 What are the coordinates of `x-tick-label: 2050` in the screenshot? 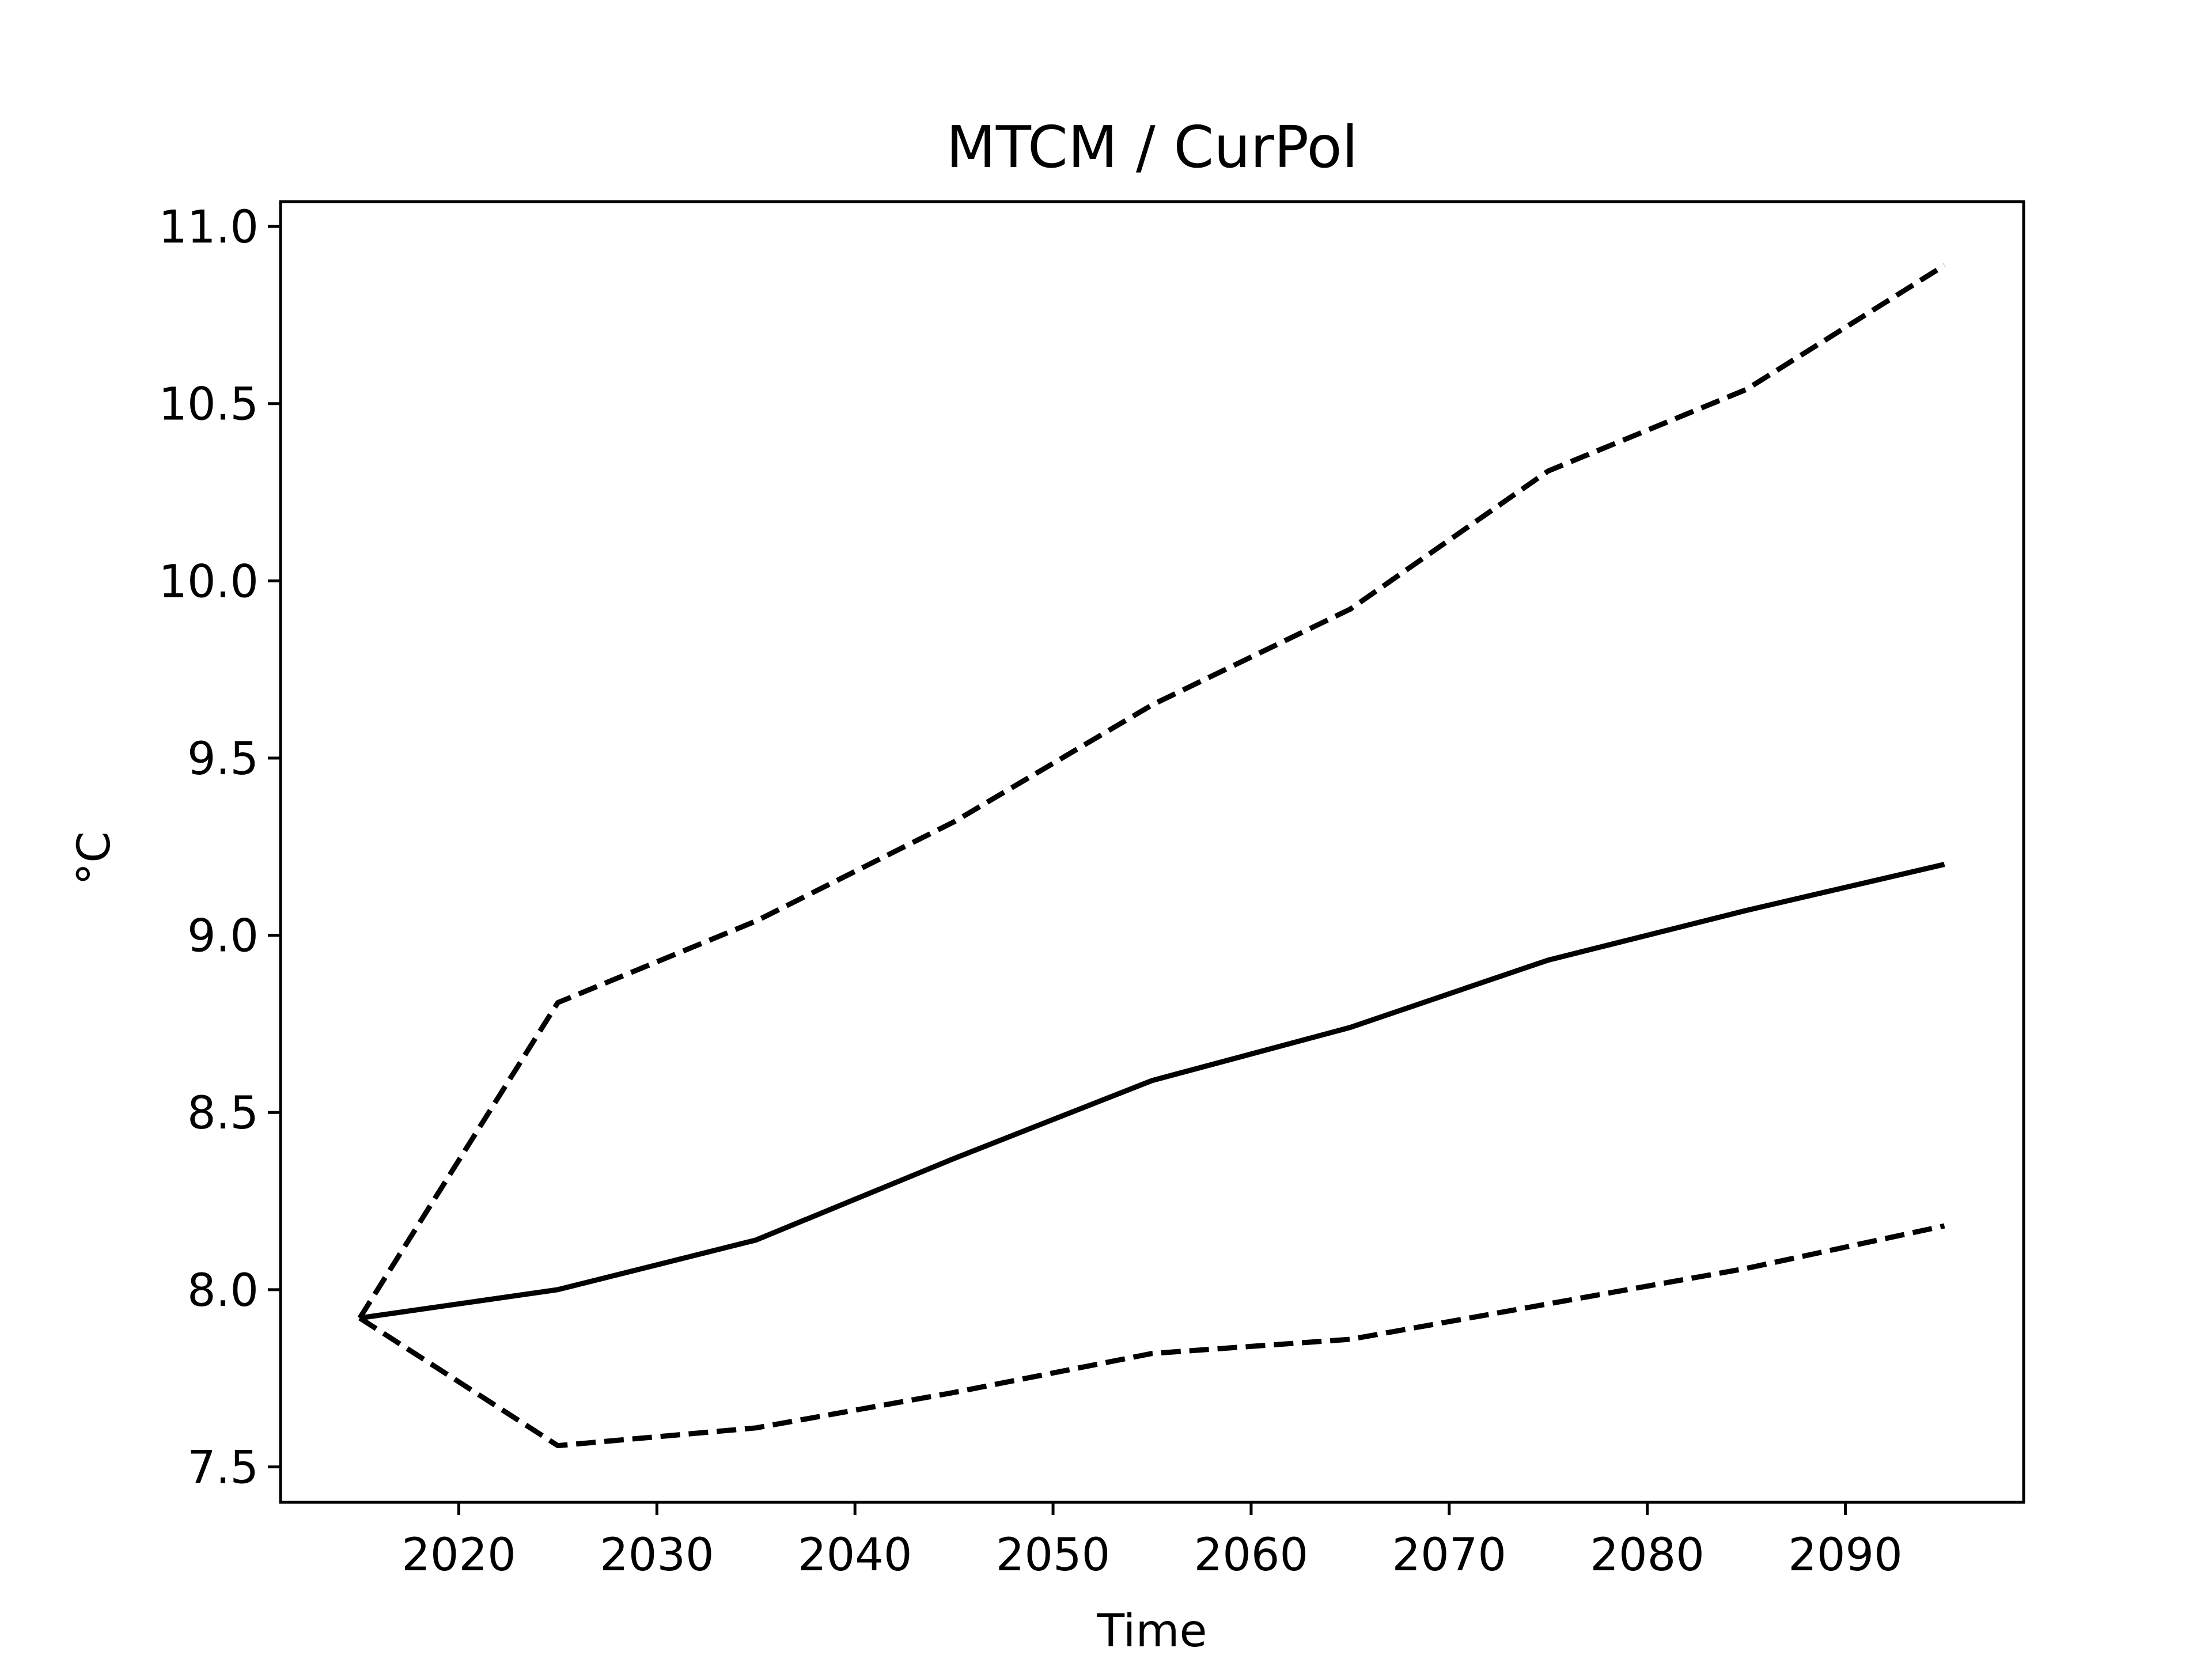 It's located at (1053, 1555).